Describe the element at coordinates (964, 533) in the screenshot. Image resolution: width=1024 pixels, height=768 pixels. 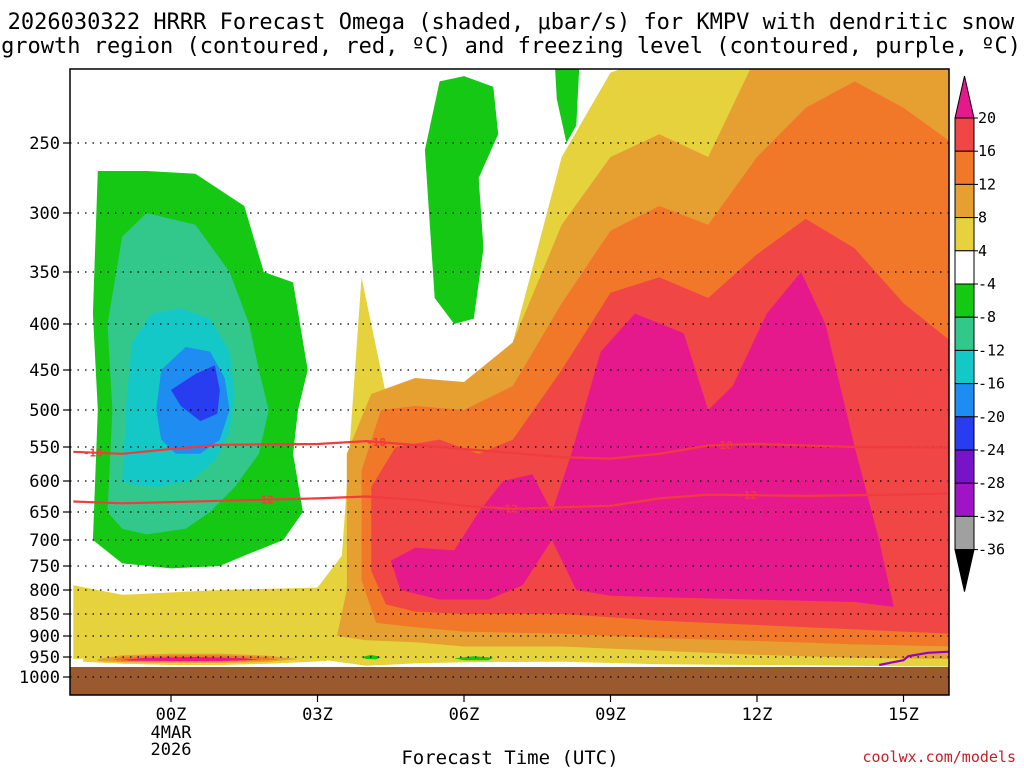
I see `colorbar-band--36 to -32` at that location.